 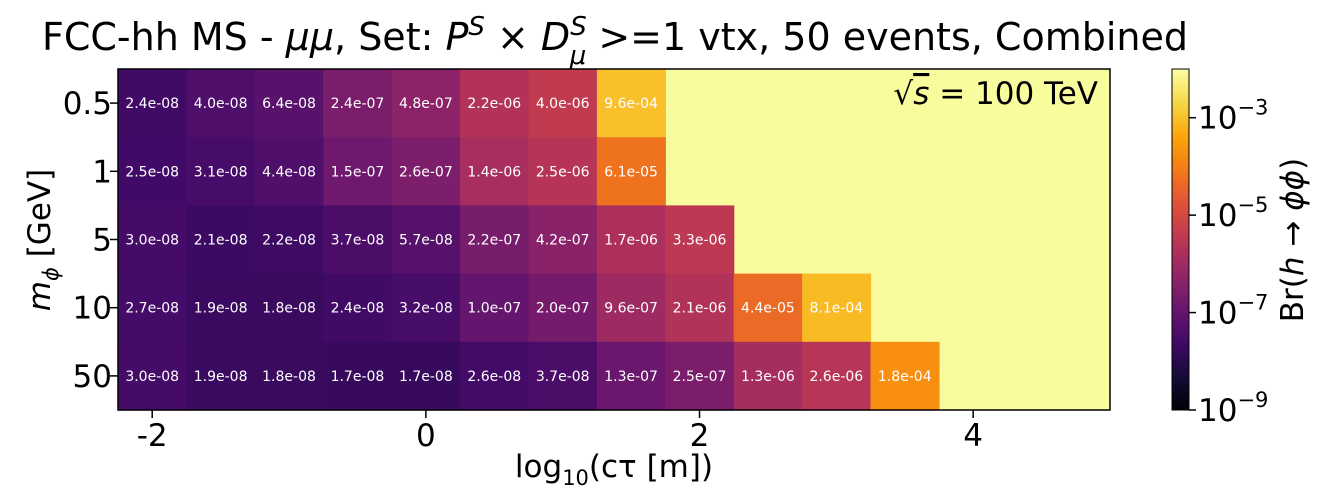 I want to click on cell-value-label: 2.5e-07, so click(x=700, y=377).